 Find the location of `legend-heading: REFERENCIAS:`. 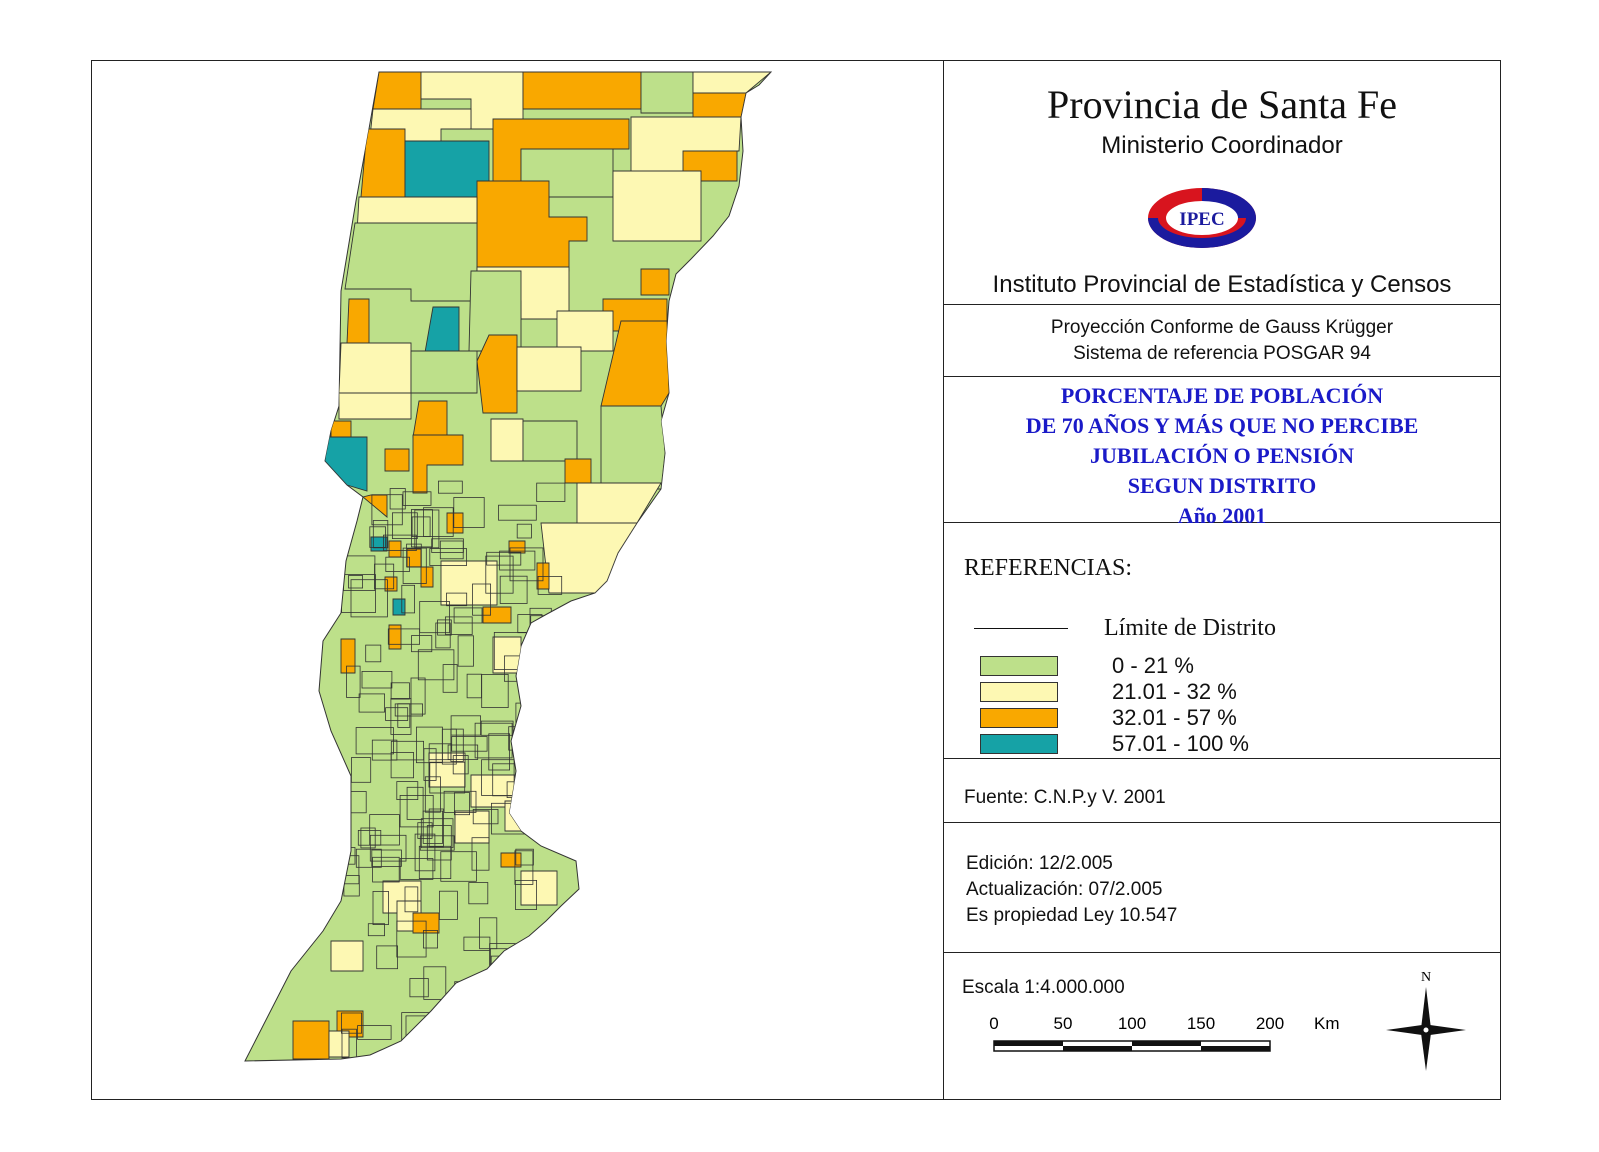

legend-heading: REFERENCIAS: is located at coordinates (1048, 568).